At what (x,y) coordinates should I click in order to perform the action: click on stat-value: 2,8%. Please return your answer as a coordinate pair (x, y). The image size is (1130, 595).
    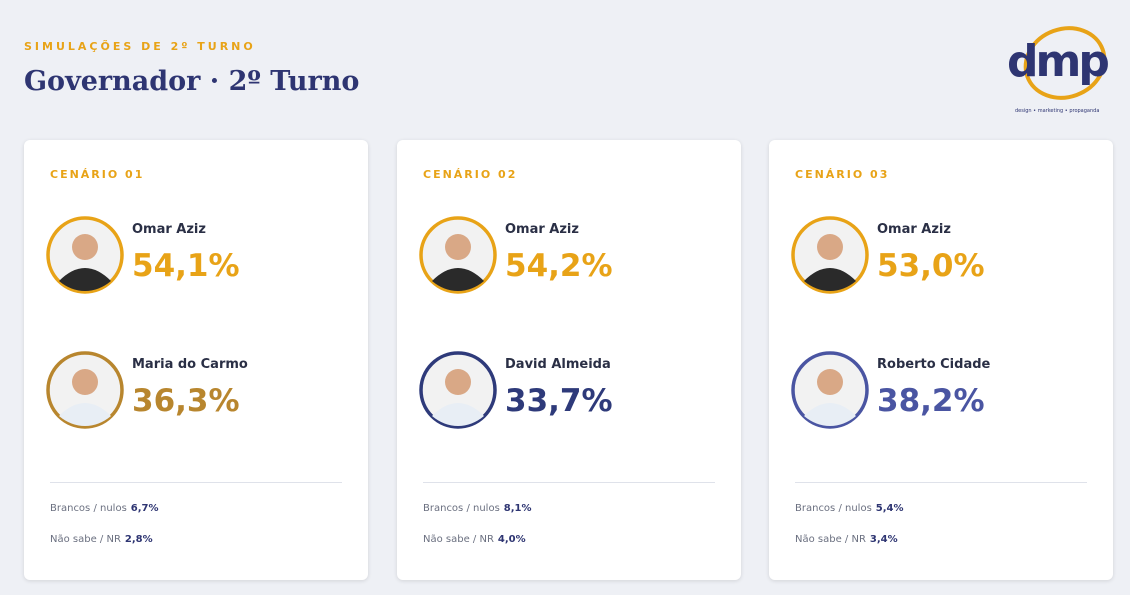
    Looking at the image, I should click on (138, 539).